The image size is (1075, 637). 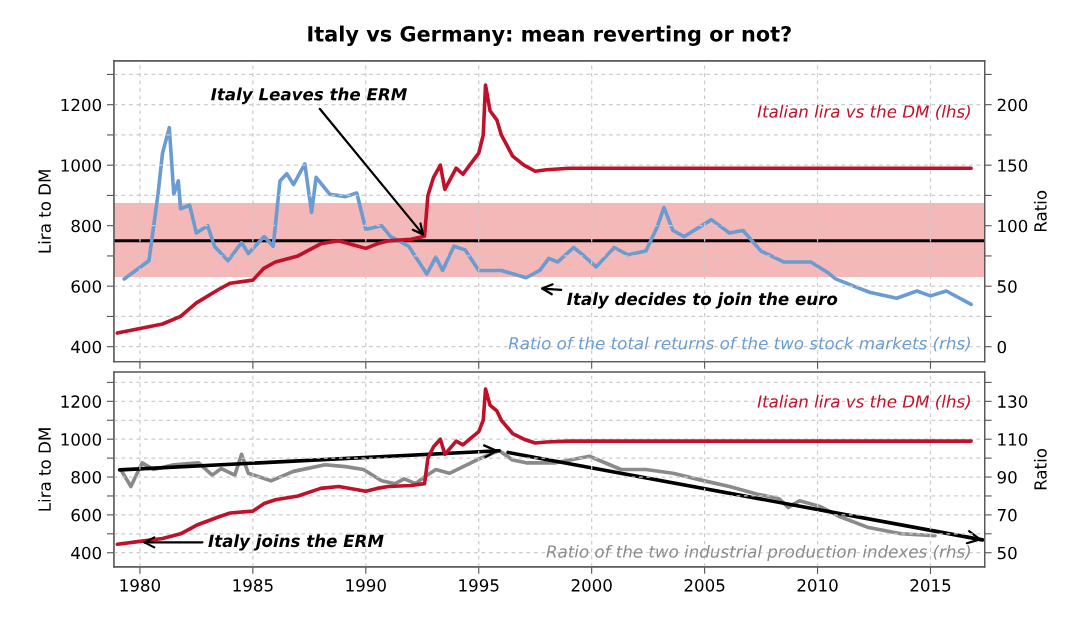 What do you see at coordinates (758, 553) in the screenshot?
I see `text: Ratio of the two industrial production indexes (rhs)` at bounding box center [758, 553].